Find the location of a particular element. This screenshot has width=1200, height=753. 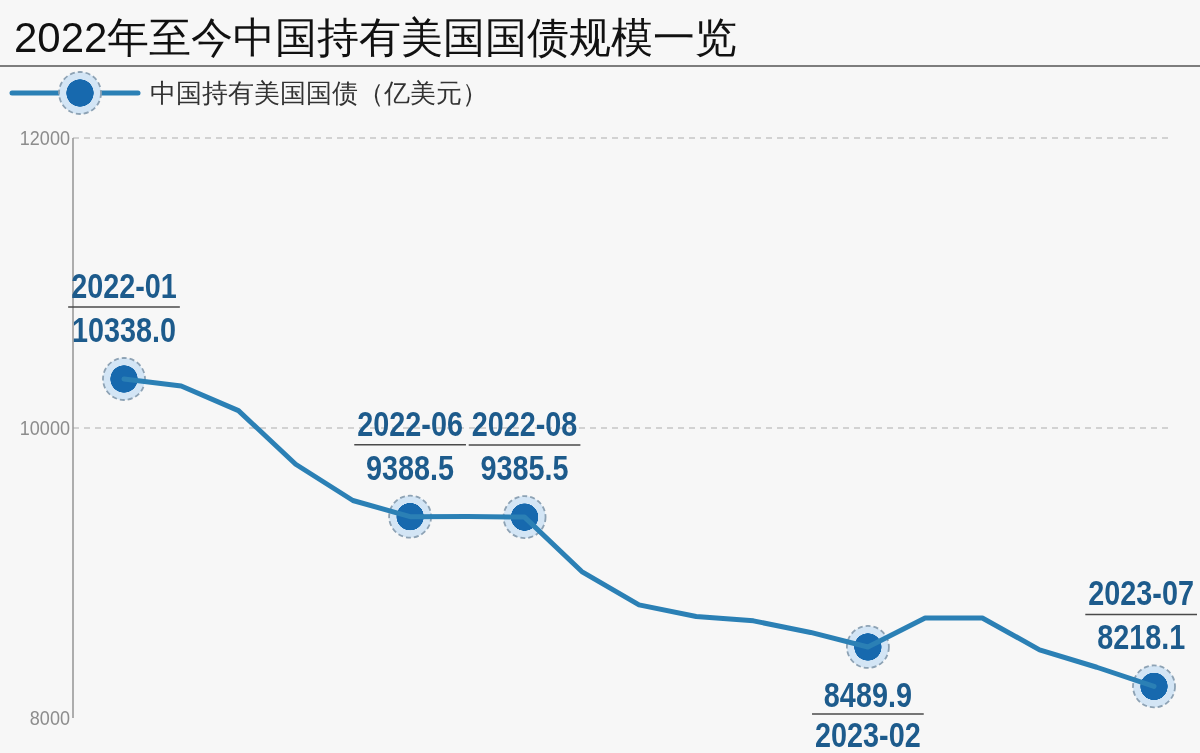

x-tick-label: 2023-07 is located at coordinates (1141, 593).